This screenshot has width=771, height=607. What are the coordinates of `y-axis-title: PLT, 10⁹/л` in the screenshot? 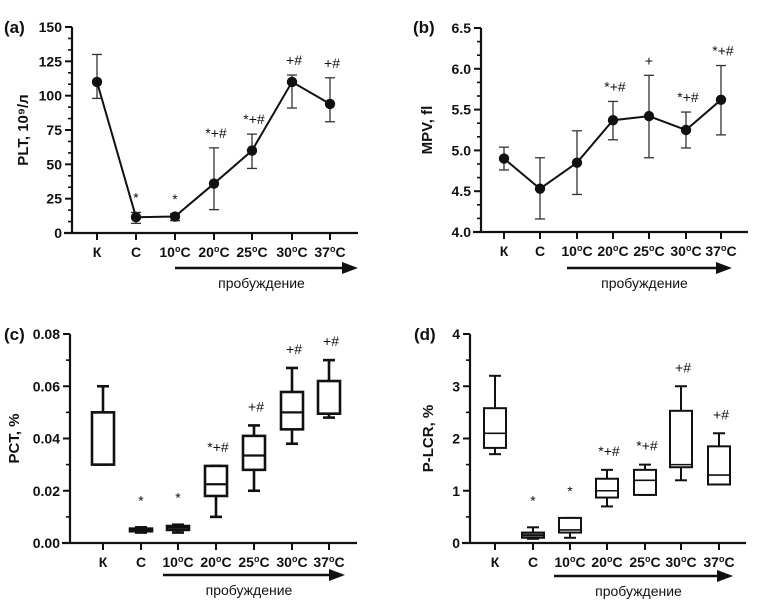 It's located at (23, 129).